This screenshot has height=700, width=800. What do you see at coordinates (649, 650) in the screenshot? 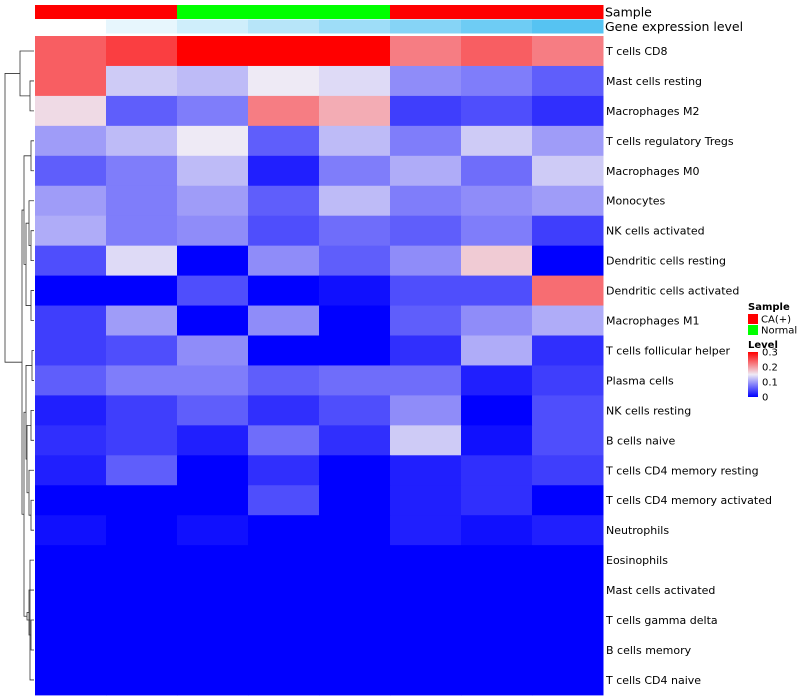
I see `row-label: B cells memory` at bounding box center [649, 650].